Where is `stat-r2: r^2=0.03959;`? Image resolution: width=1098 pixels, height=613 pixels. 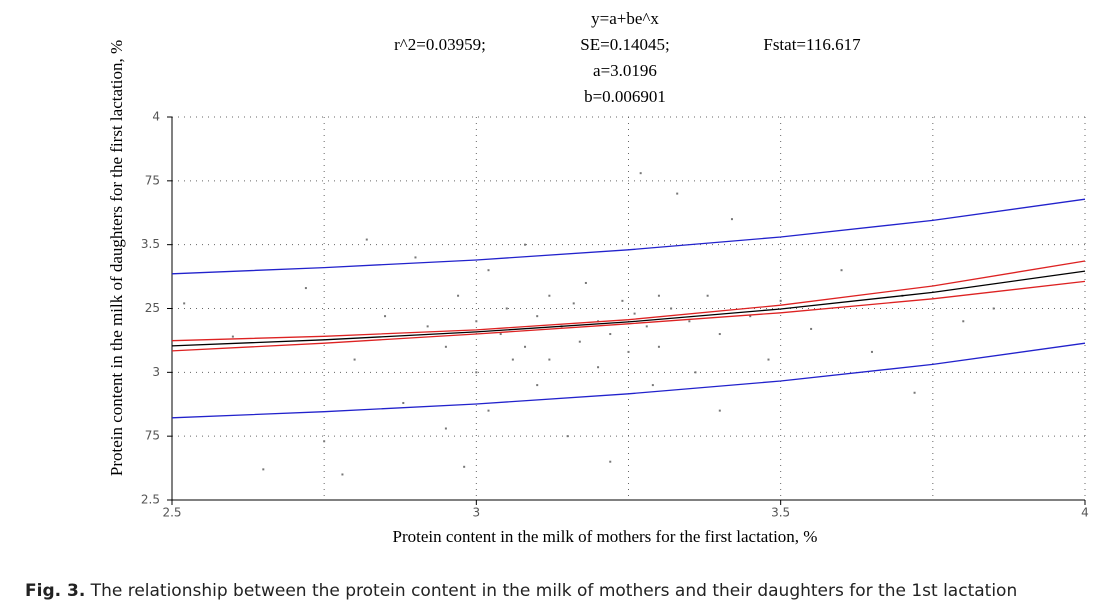
stat-r2: r^2=0.03959; is located at coordinates (440, 44).